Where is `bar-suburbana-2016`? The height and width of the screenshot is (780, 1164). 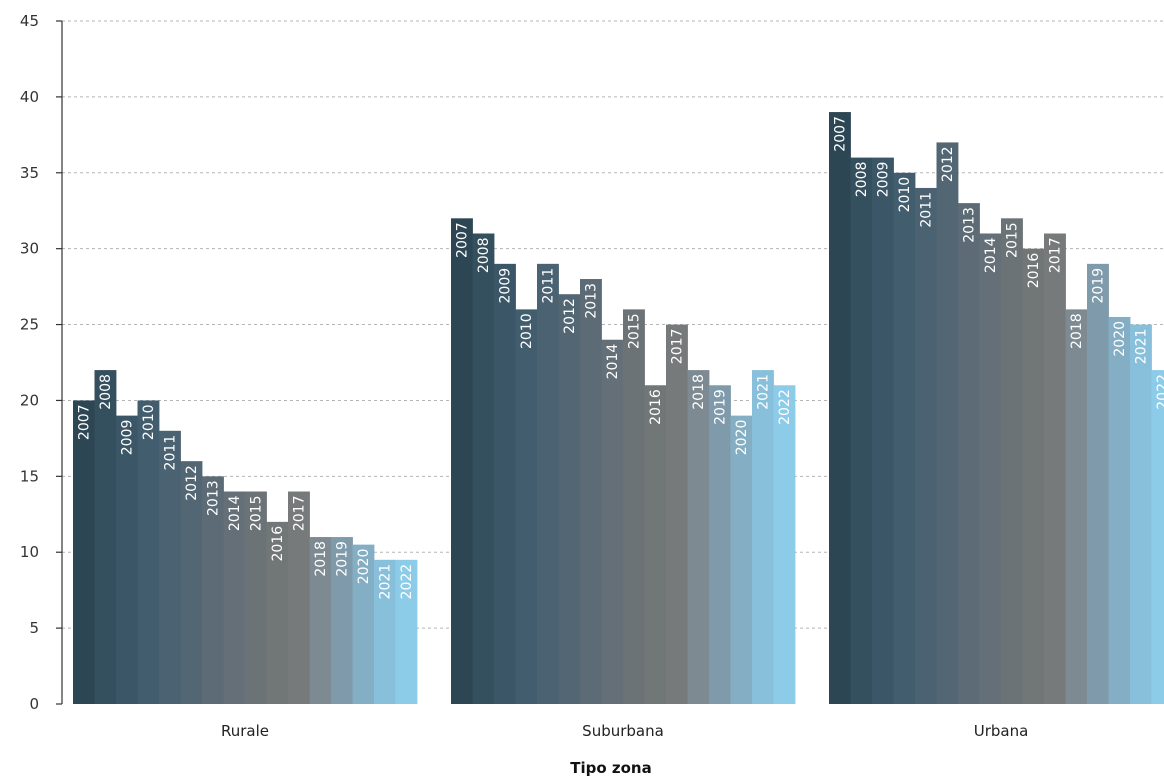 bar-suburbana-2016 is located at coordinates (655, 544).